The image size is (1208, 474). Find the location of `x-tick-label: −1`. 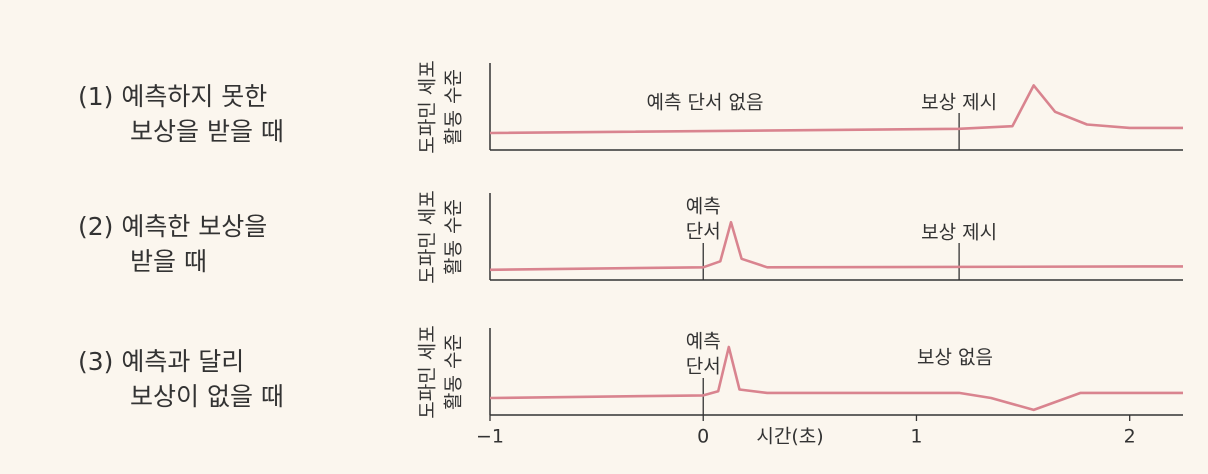

x-tick-label: −1 is located at coordinates (490, 437).